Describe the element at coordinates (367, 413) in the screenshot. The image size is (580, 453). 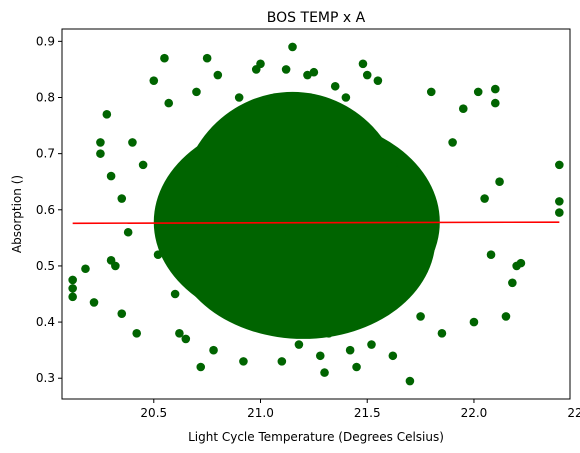
I see `x-tick-label: 21.5` at that location.